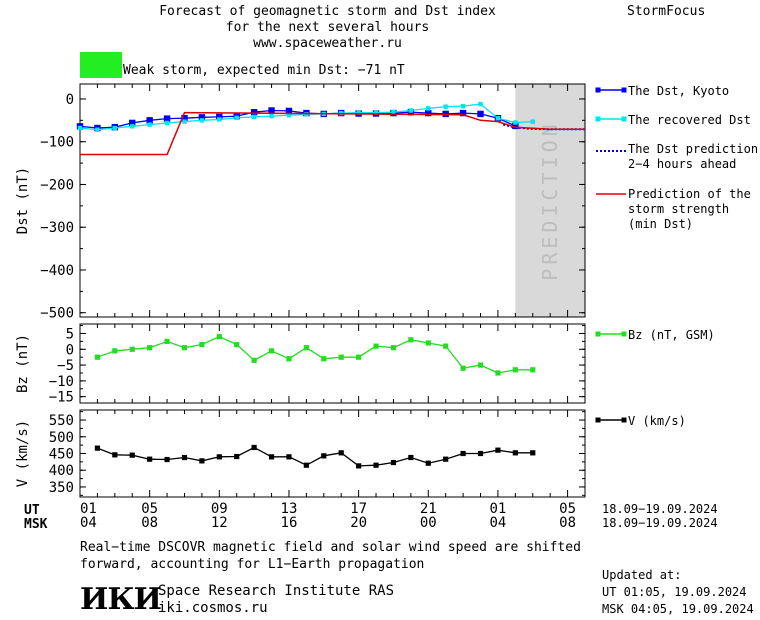 The height and width of the screenshot is (620, 760). I want to click on legend-dst-prediction-line2: 2−4 hours ahead, so click(682, 164).